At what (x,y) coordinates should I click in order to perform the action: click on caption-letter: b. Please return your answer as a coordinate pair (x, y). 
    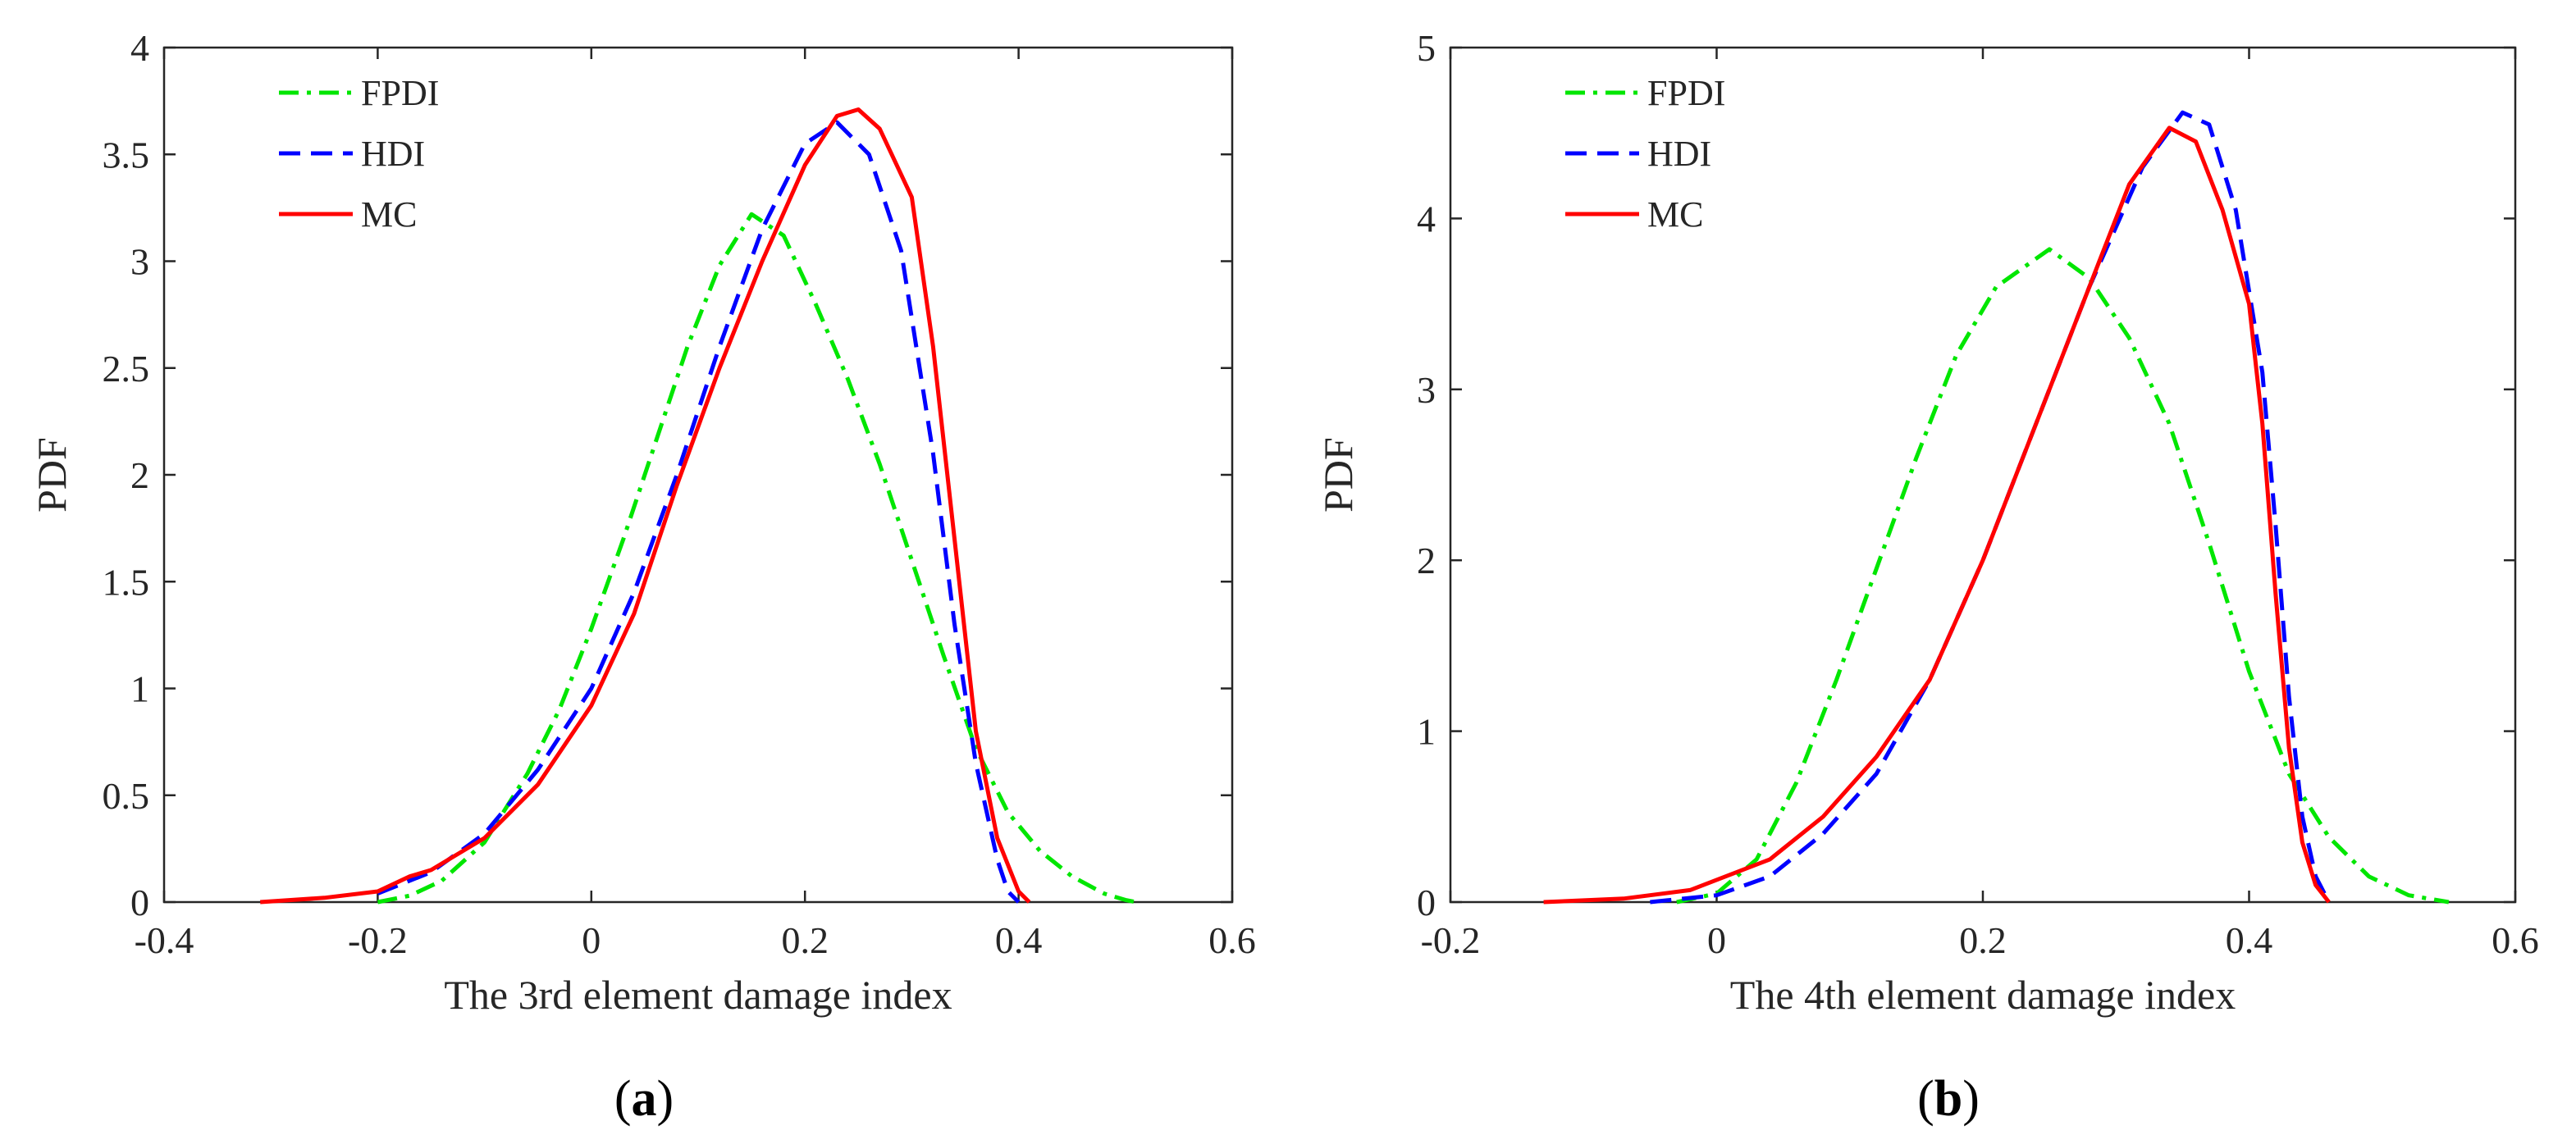
    Looking at the image, I should click on (1948, 1099).